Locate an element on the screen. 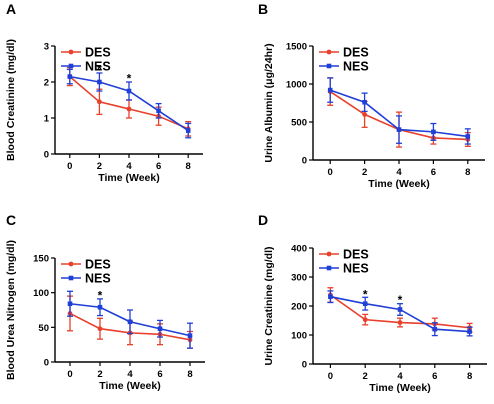 The width and height of the screenshot is (494, 404). y-axis-label: Urine Creatinine (mg/dl) is located at coordinates (269, 305).